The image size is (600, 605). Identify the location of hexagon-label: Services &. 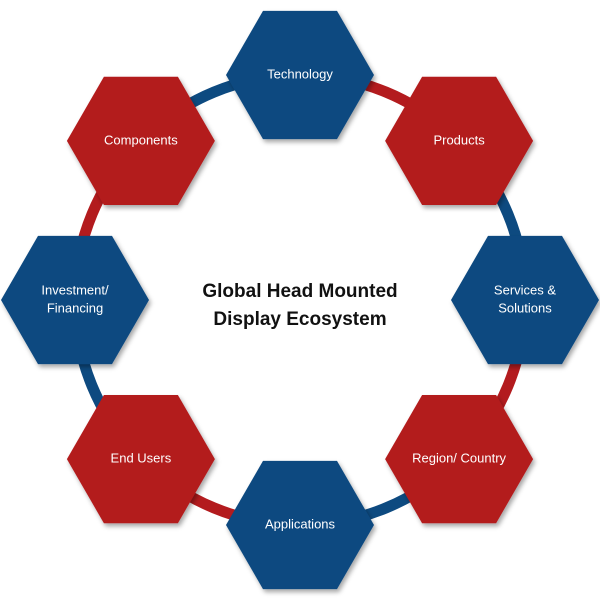
(525, 289).